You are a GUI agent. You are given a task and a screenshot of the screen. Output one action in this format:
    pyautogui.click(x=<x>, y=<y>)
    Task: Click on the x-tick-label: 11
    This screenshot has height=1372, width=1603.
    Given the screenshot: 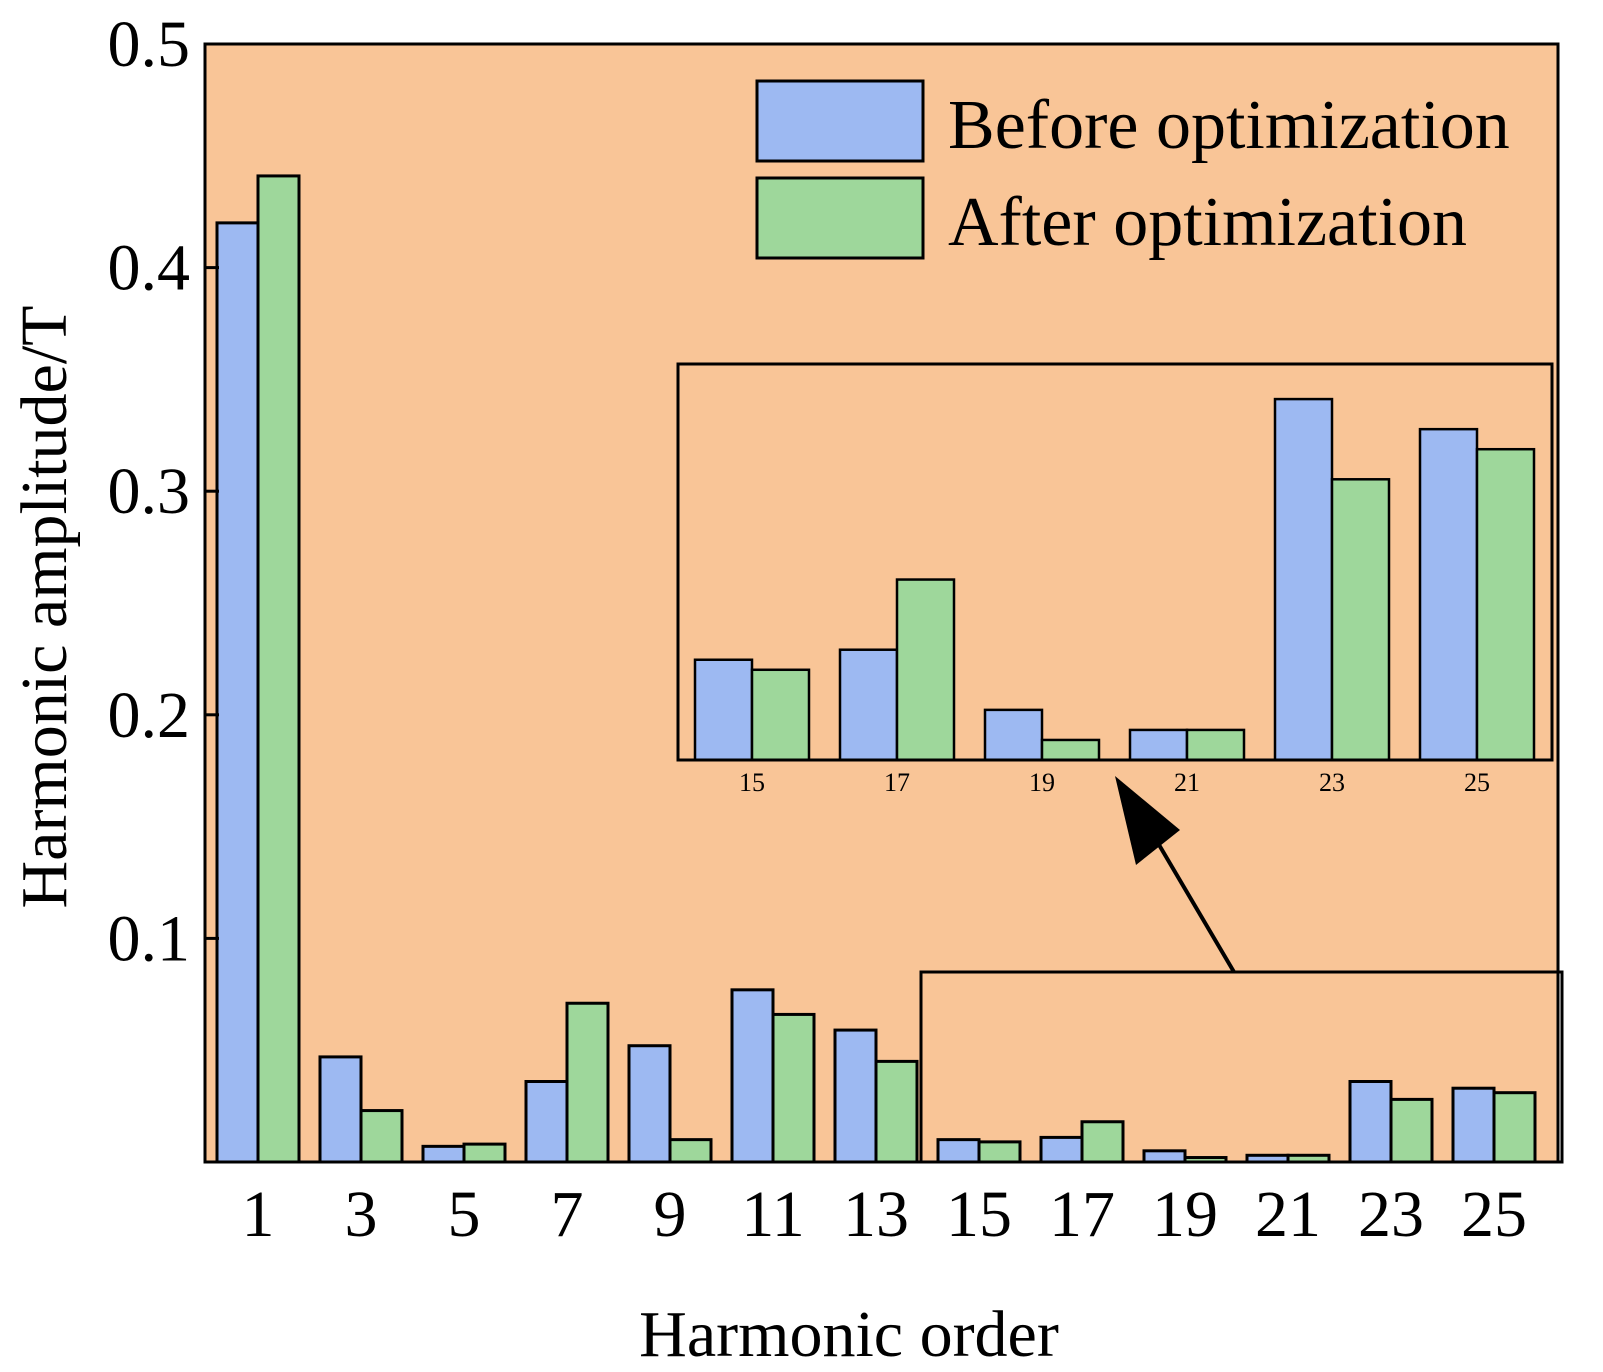 What is the action you would take?
    pyautogui.click(x=773, y=1214)
    